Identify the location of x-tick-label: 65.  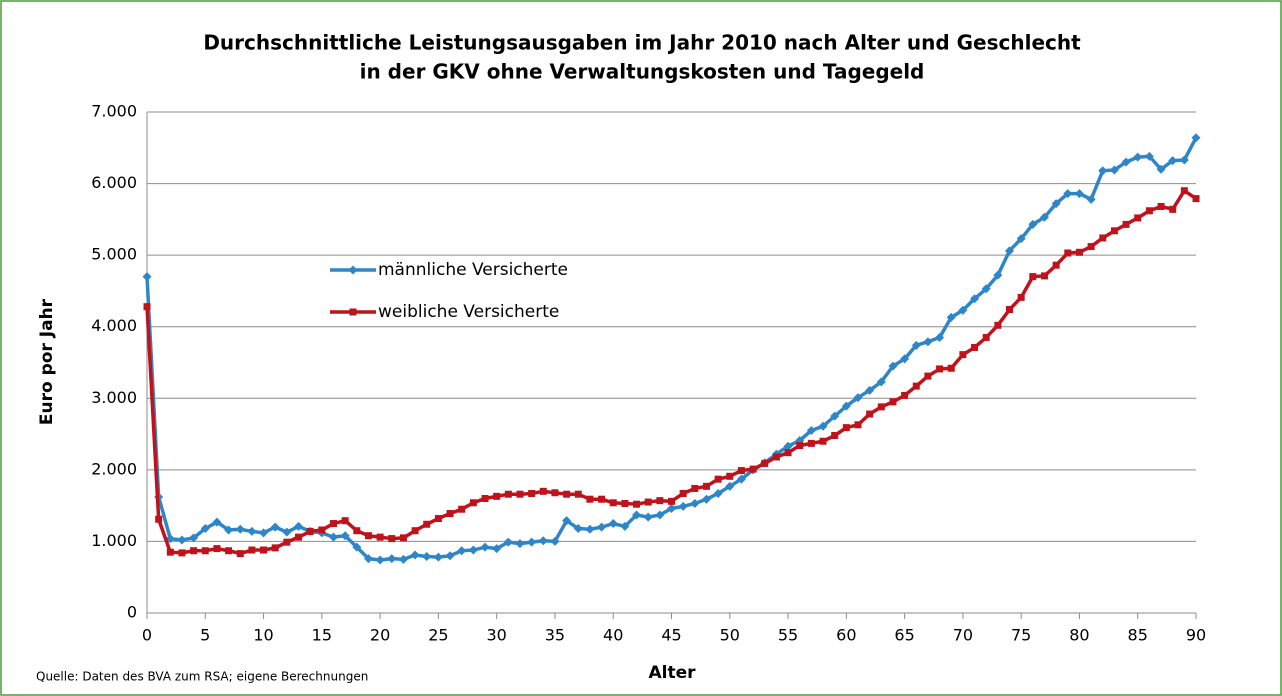
(904, 635).